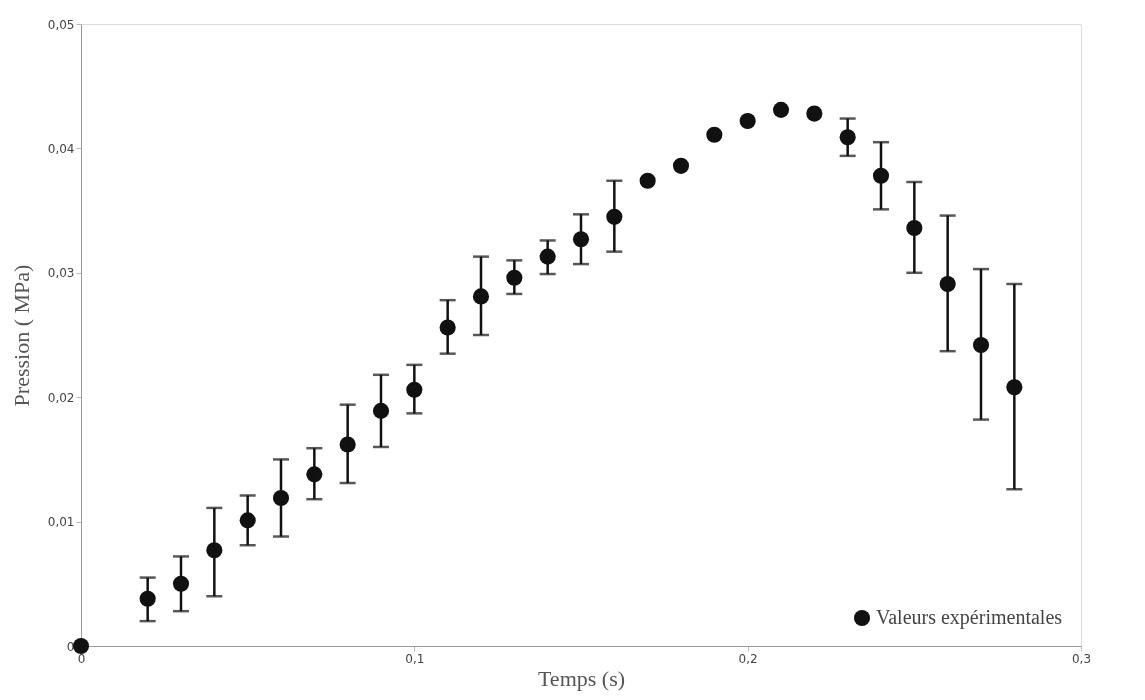  Describe the element at coordinates (81, 658) in the screenshot. I see `x-tick-label: 0` at that location.